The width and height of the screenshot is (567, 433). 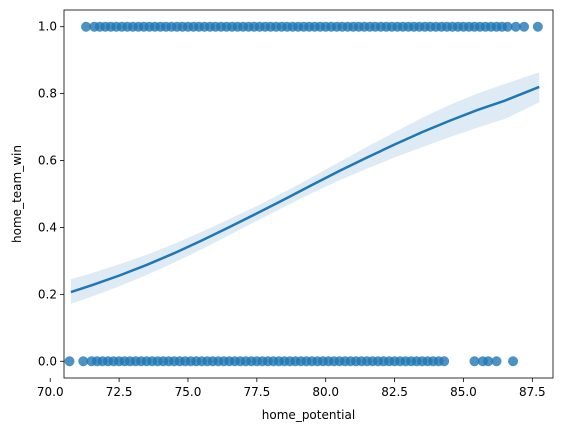 What do you see at coordinates (325, 392) in the screenshot?
I see `x-tick-label: 80.0` at bounding box center [325, 392].